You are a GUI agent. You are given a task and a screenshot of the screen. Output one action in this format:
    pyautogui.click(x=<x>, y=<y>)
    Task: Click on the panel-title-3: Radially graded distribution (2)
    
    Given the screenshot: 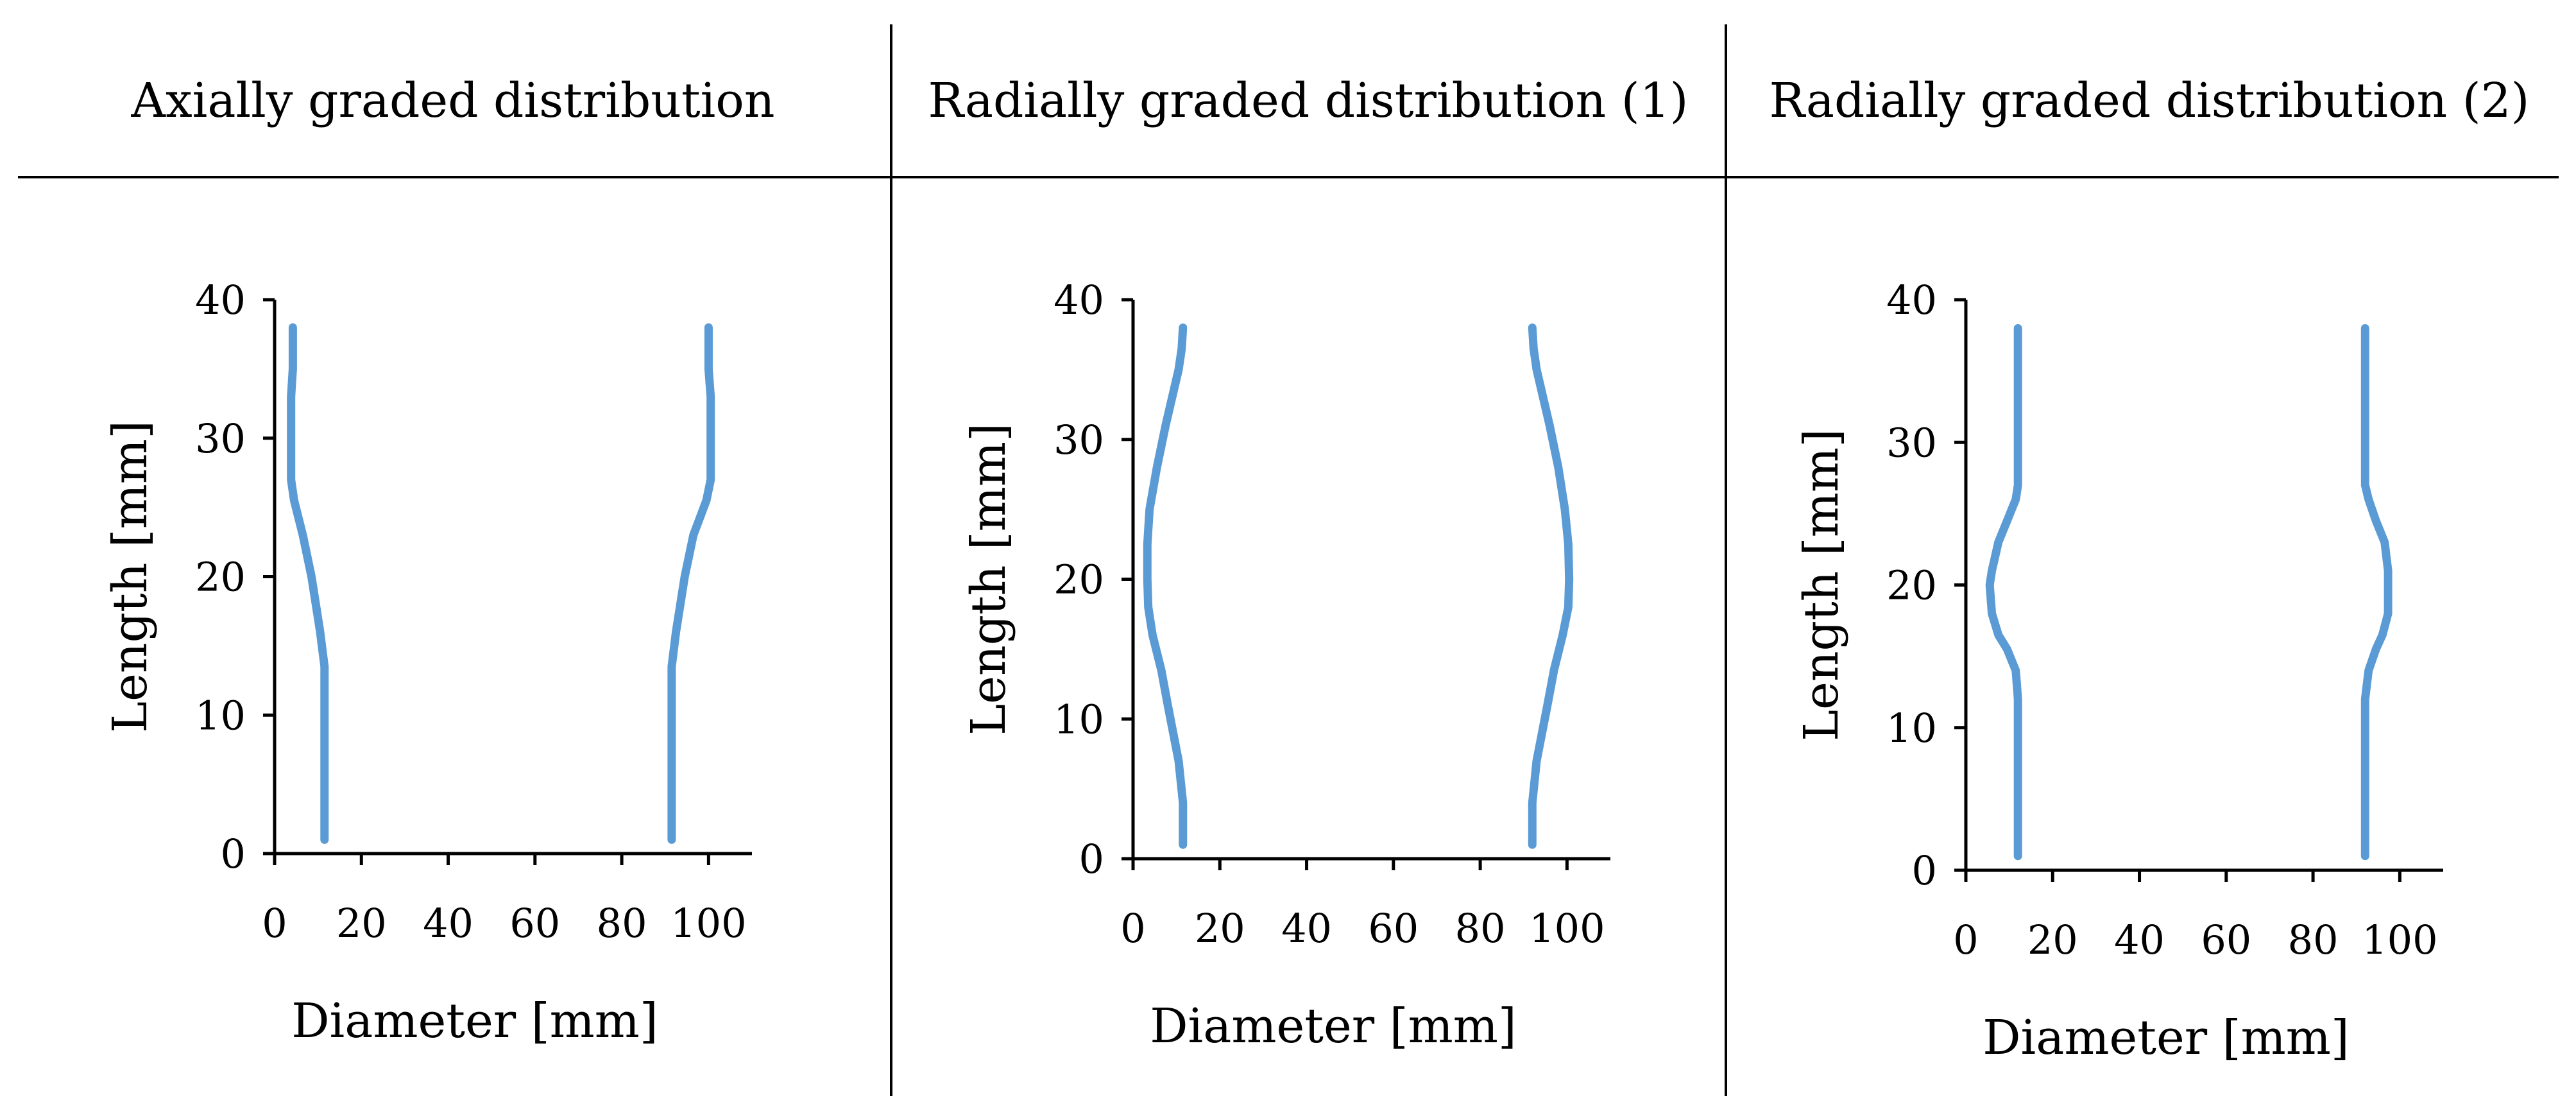 What is the action you would take?
    pyautogui.click(x=2149, y=101)
    